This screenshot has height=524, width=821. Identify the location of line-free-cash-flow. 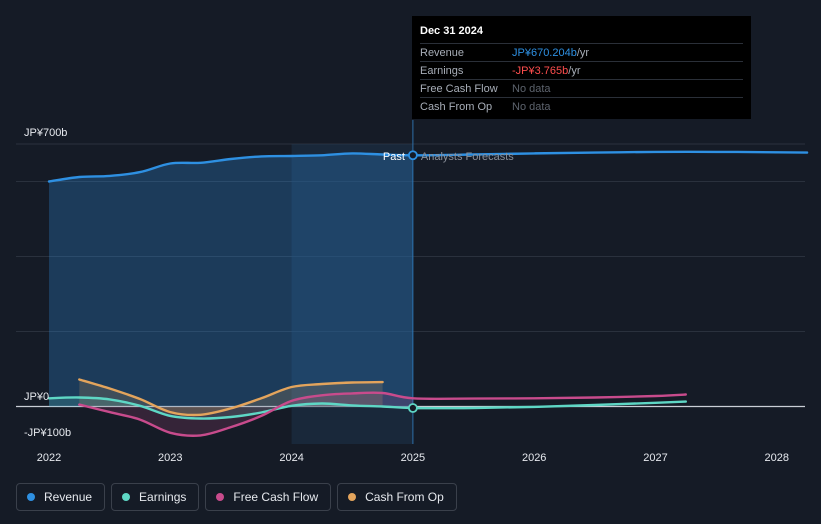
(382, 414).